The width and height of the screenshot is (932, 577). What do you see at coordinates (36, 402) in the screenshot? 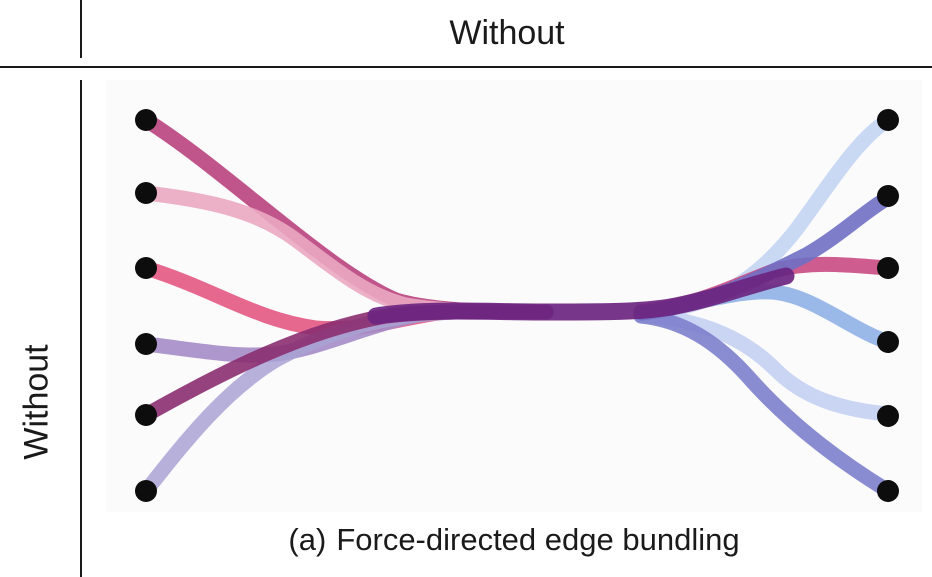
I see `row-header-label: Without` at bounding box center [36, 402].